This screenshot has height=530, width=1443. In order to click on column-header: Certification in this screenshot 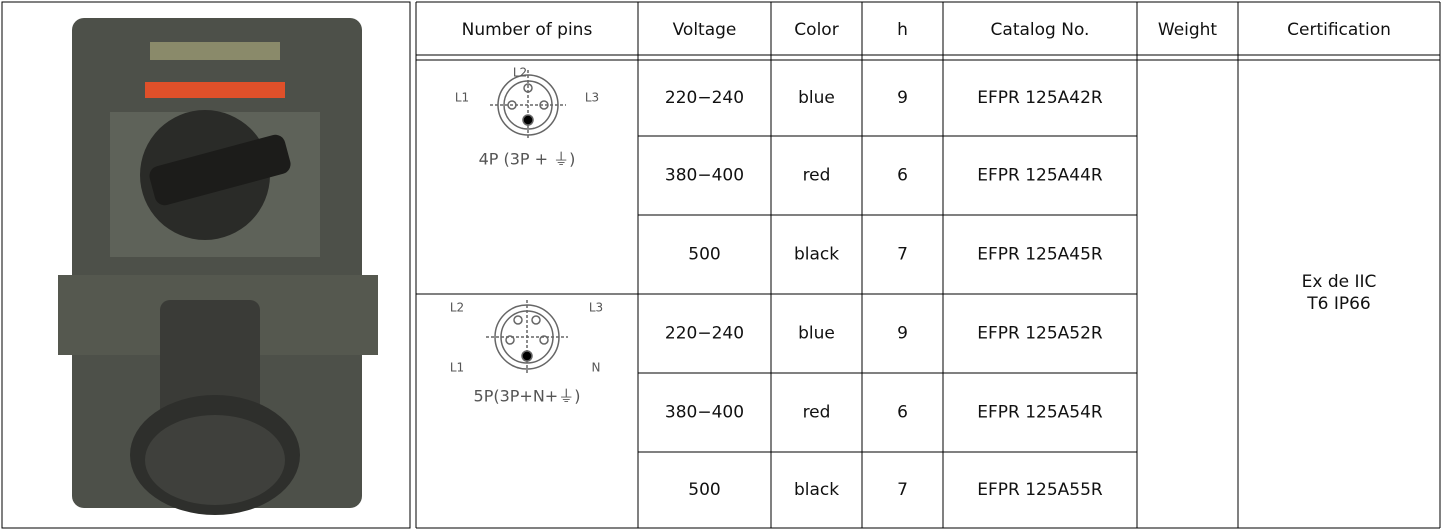, I will do `click(1339, 30)`.